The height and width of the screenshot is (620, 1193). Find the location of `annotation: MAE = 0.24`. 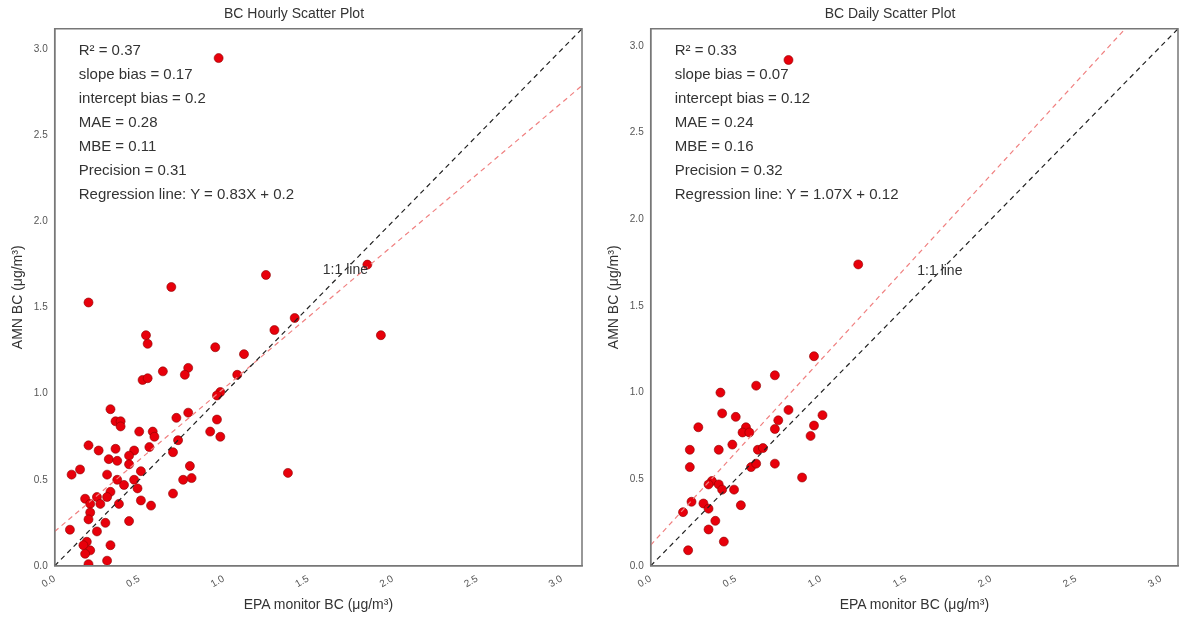

annotation: MAE = 0.24 is located at coordinates (714, 121).